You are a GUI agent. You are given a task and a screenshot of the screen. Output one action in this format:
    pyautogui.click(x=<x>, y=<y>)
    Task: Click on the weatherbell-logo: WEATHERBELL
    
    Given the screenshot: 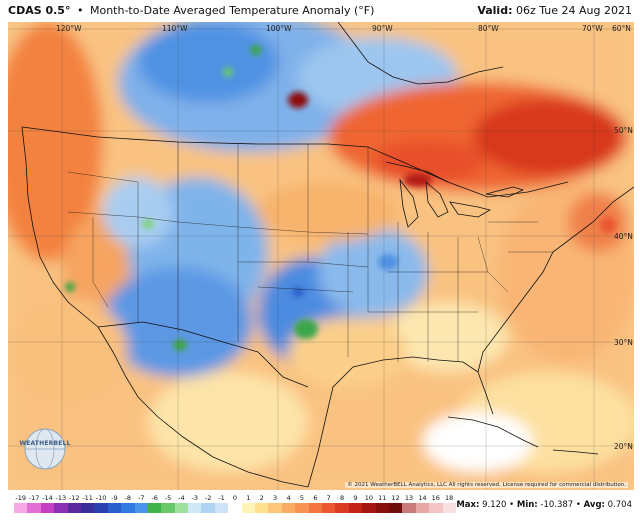 What is the action you would take?
    pyautogui.click(x=45, y=449)
    